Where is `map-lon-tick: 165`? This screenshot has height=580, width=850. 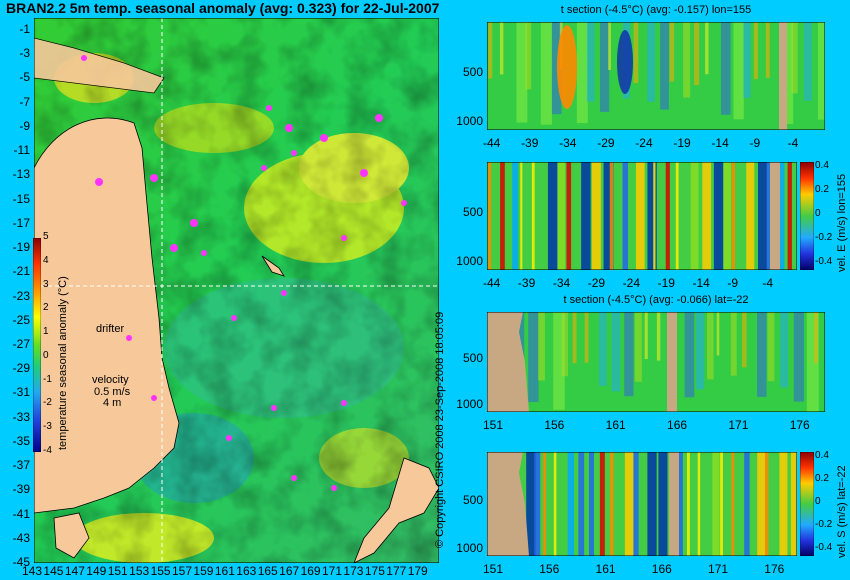 map-lon-tick: 165 is located at coordinates (267, 571).